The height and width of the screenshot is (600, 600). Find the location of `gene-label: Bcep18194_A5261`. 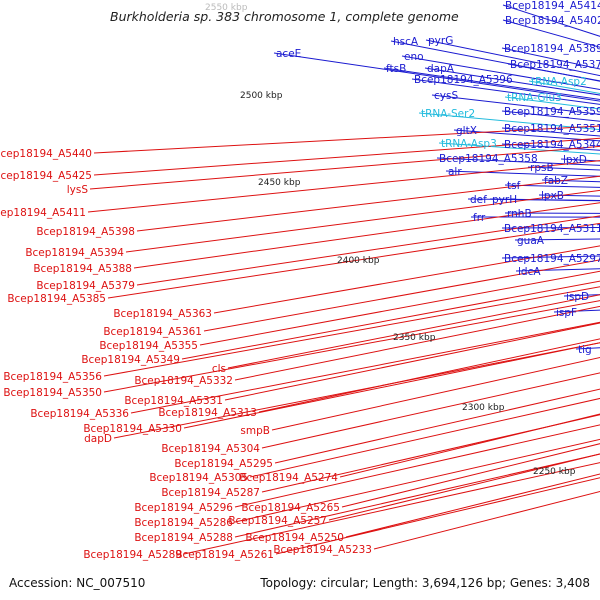

gene-label: Bcep18194_A5261 is located at coordinates (224, 555).